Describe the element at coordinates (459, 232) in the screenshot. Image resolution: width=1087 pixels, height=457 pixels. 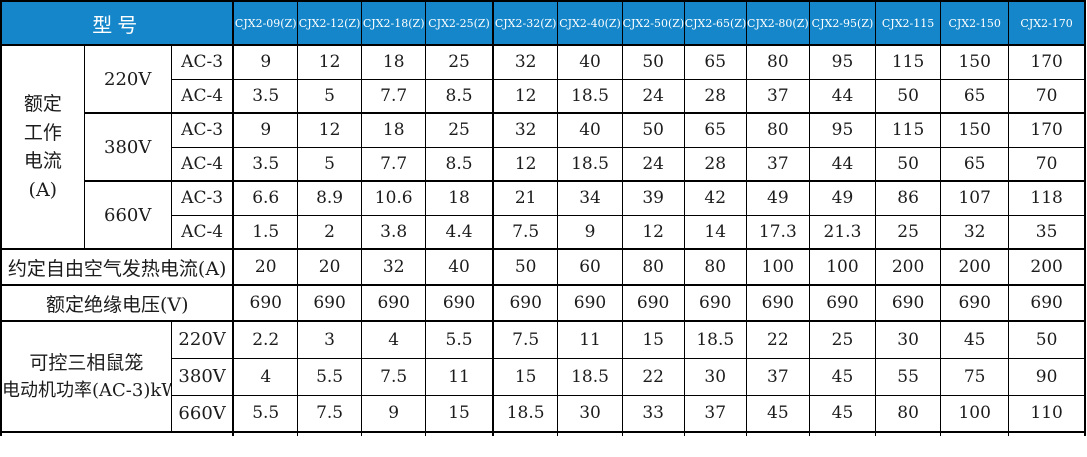
I see `value-cell: 4.4` at that location.